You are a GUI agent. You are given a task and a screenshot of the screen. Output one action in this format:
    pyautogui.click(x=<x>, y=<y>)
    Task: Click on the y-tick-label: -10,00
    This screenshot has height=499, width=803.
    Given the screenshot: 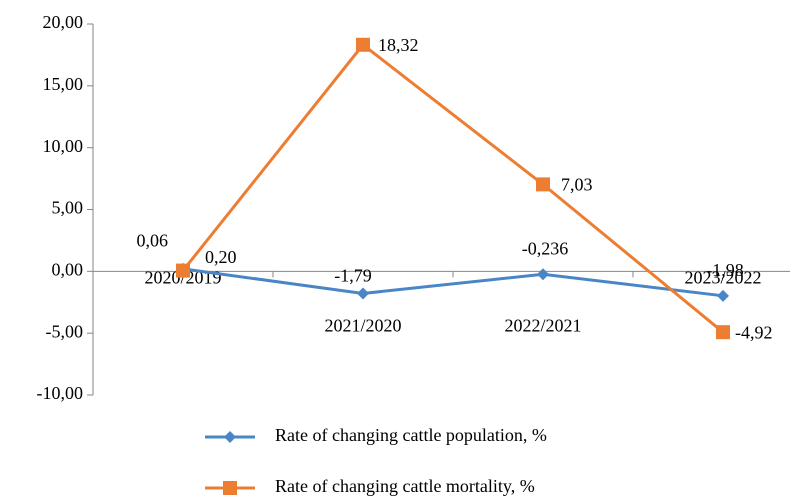 What is the action you would take?
    pyautogui.click(x=60, y=393)
    